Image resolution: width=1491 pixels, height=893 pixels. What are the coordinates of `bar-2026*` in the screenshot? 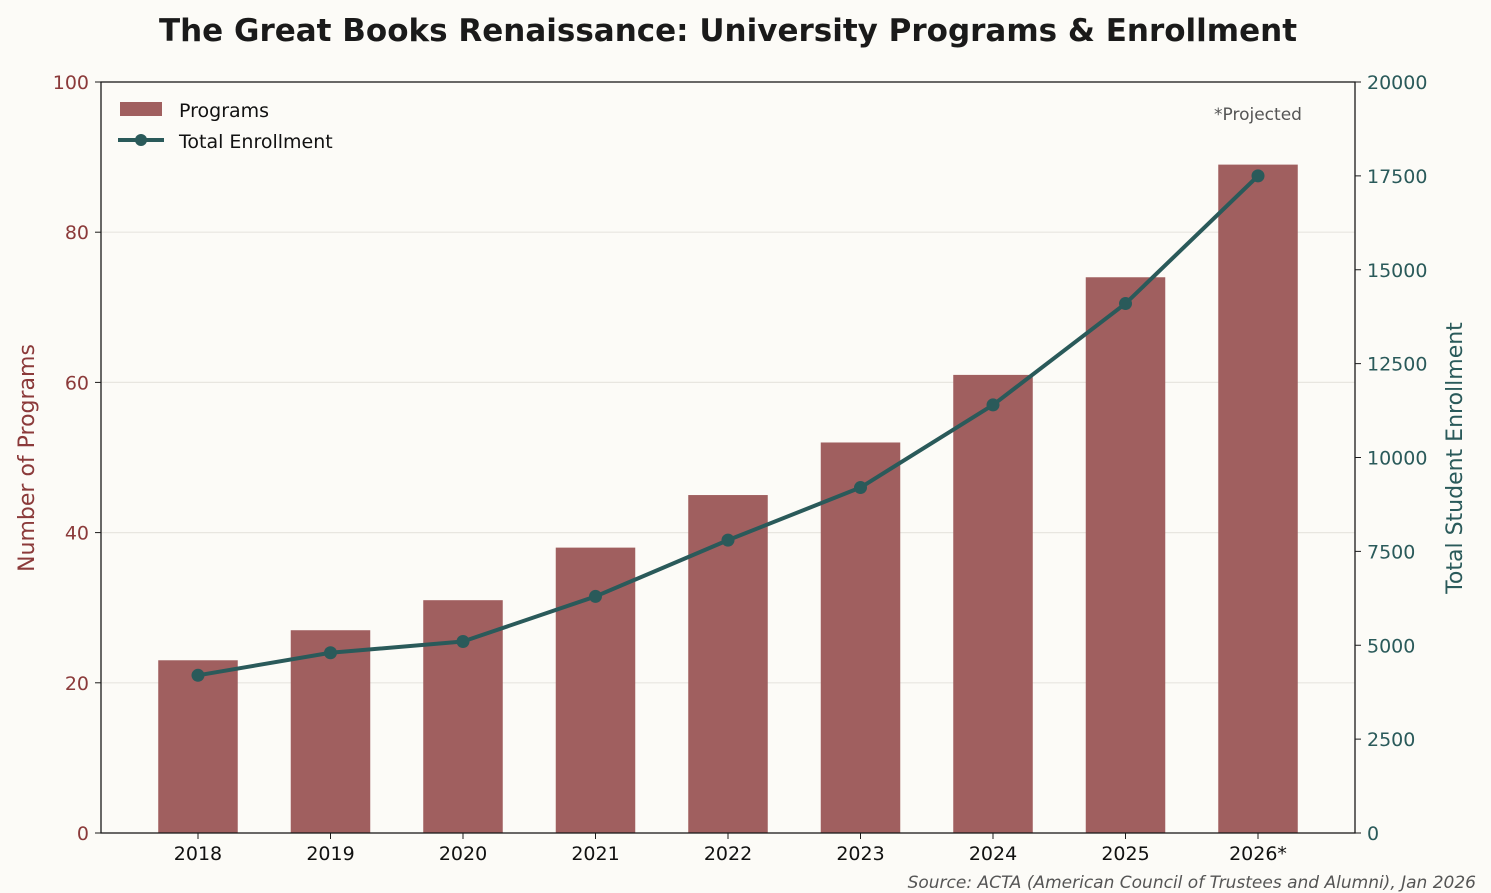 It's located at (1258, 499).